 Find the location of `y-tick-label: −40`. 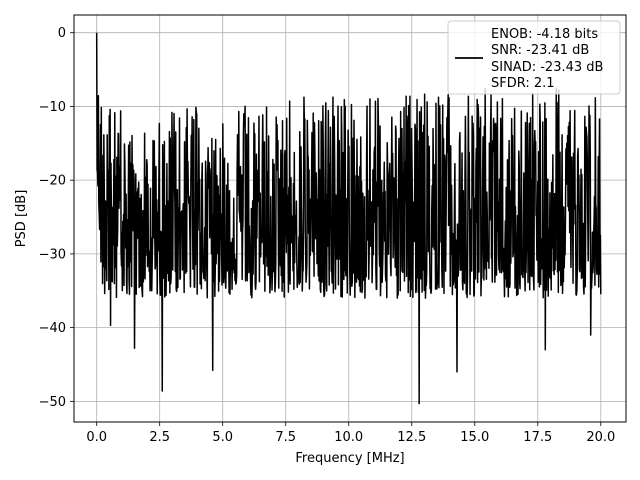

y-tick-label: −40 is located at coordinates (52, 328).